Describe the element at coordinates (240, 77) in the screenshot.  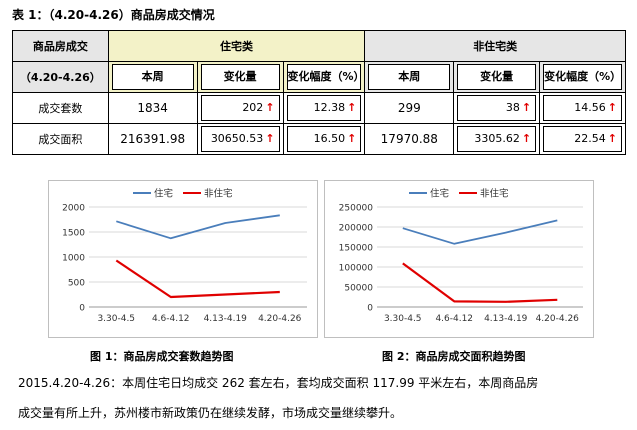
I see `col-header-res-change: 变化量` at that location.